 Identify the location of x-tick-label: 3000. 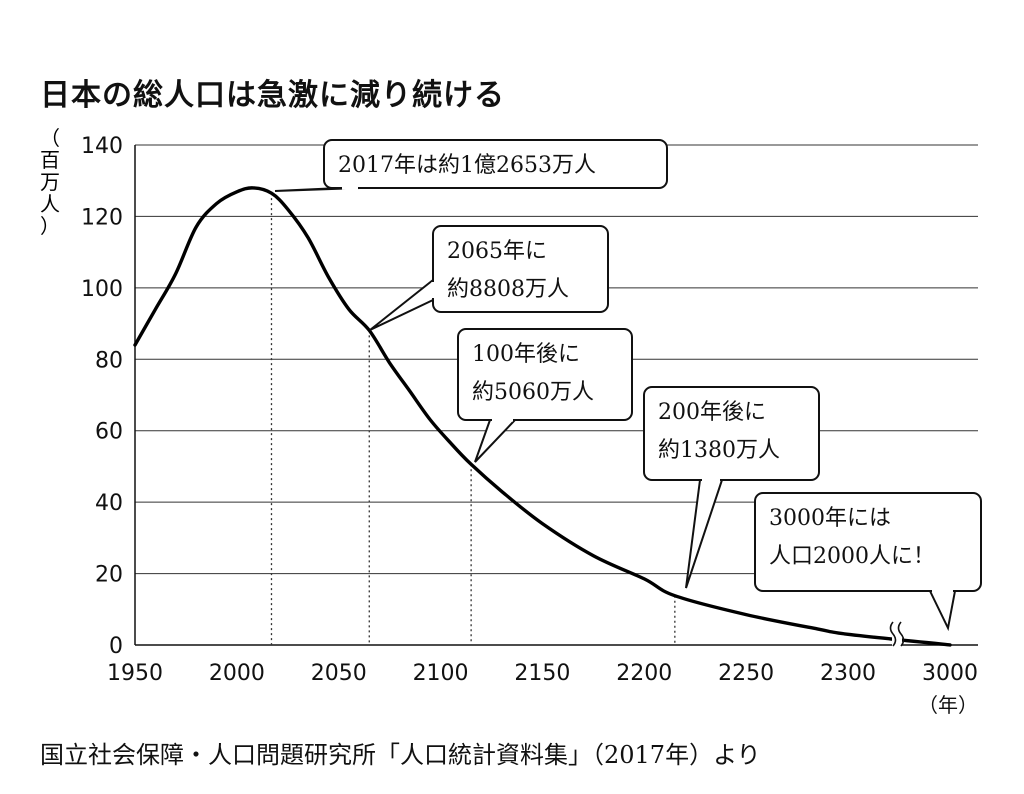
(950, 673).